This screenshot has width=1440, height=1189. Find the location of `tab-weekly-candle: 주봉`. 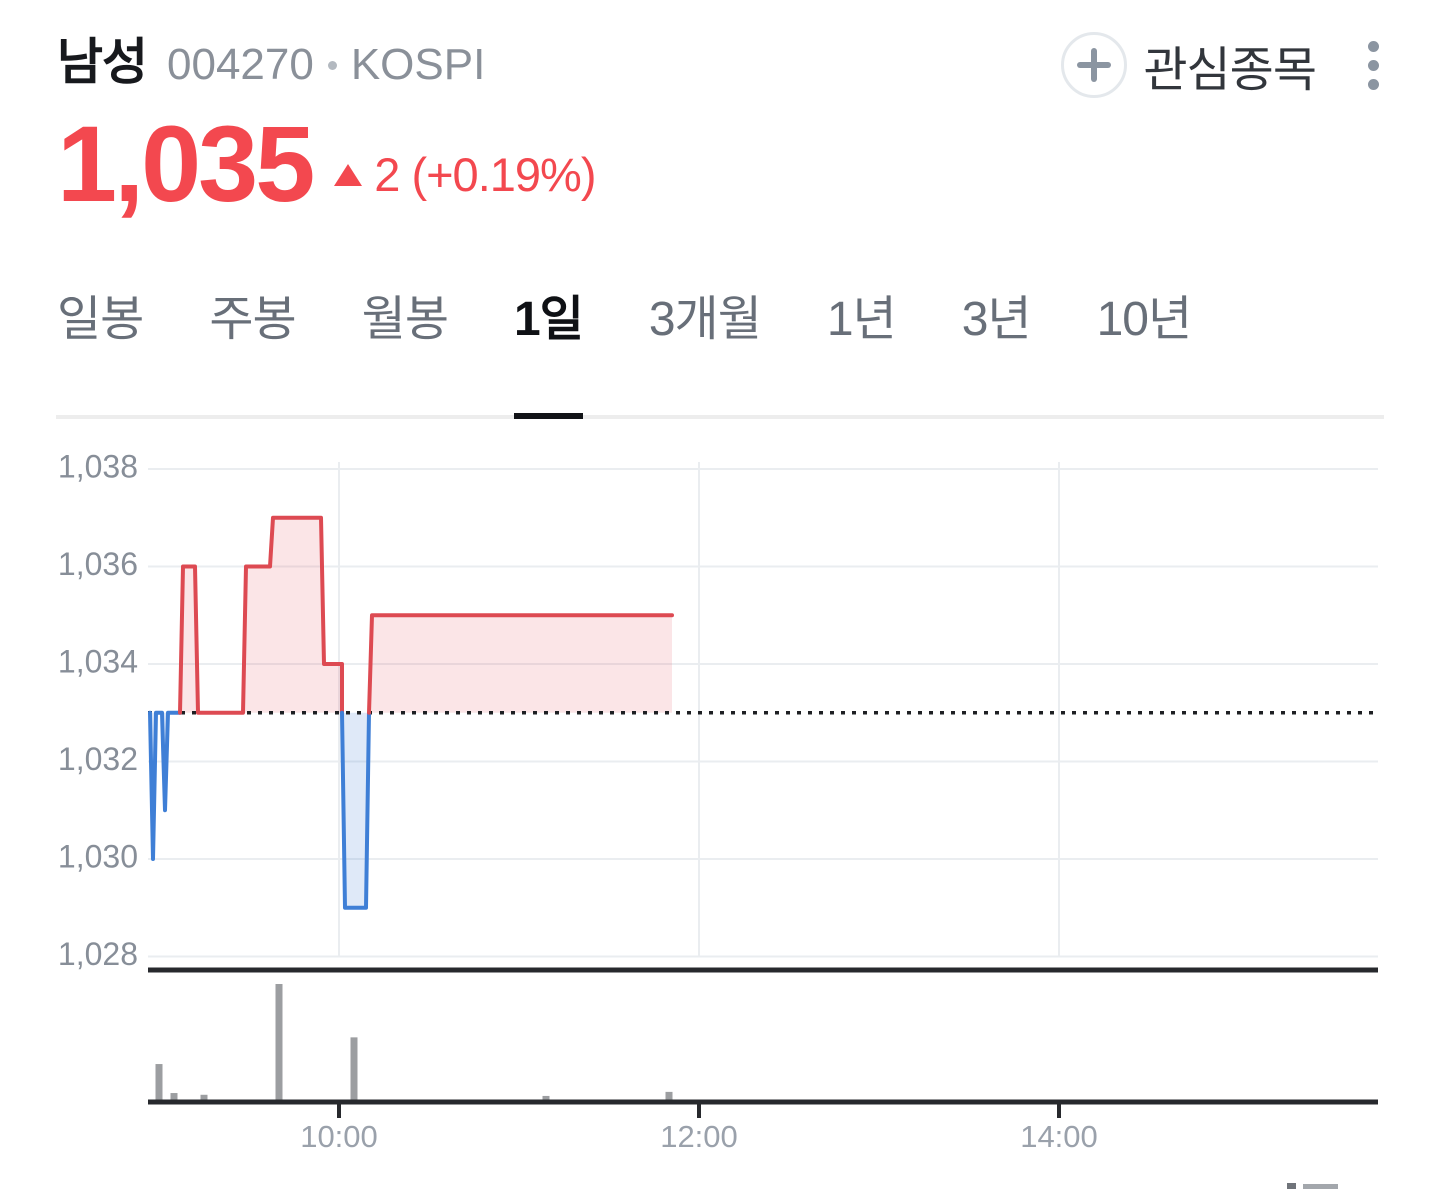

tab-weekly-candle: 주봉 is located at coordinates (252, 319).